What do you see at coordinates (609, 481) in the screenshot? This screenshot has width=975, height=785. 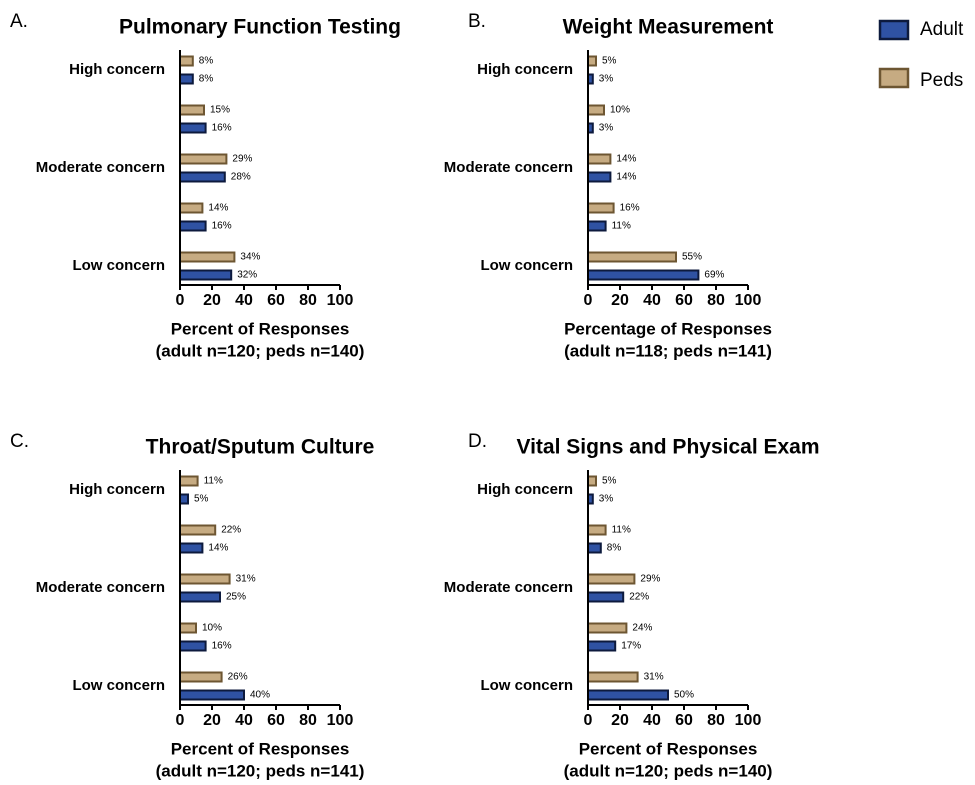 I see `value-label: 5%` at bounding box center [609, 481].